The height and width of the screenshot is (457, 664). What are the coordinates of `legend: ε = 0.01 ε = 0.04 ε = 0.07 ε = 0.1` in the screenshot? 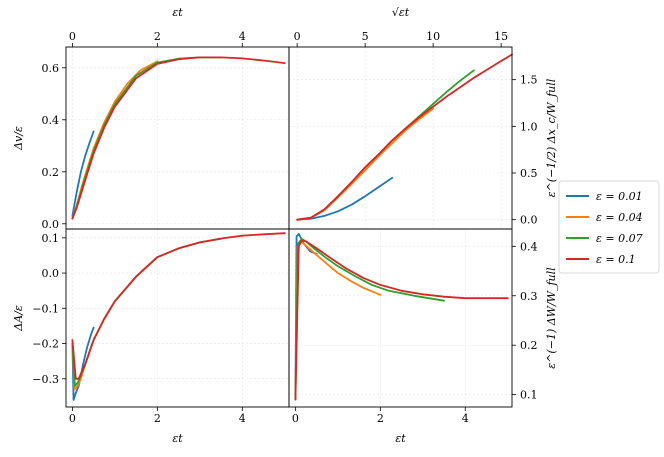 It's located at (609, 227).